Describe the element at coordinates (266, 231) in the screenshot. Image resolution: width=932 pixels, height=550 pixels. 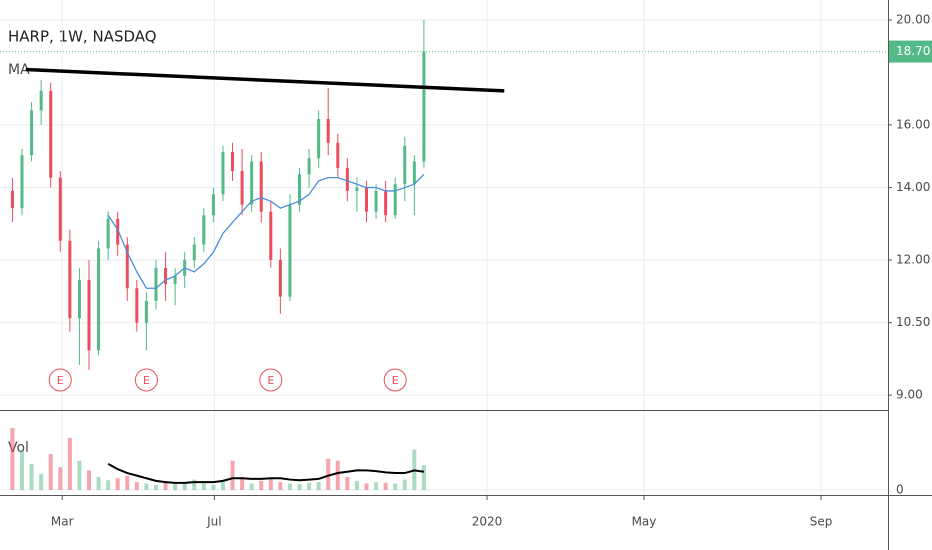
I see `ma-line` at that location.